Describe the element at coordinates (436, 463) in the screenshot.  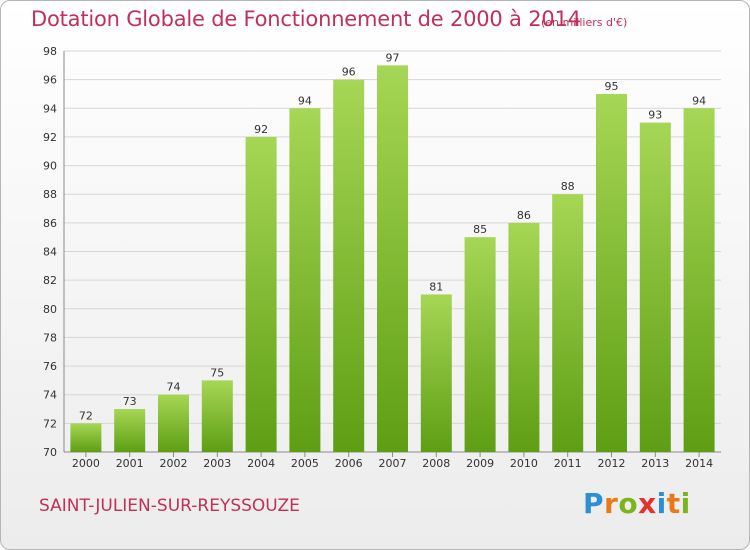
I see `x-tick-label: 2008` at that location.